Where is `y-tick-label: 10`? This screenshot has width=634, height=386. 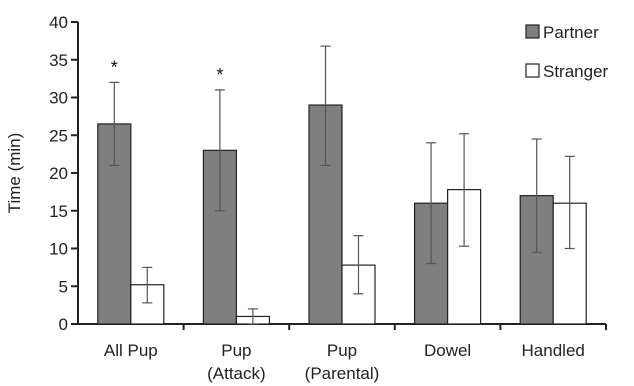
y-tick-label: 10 is located at coordinates (58, 249).